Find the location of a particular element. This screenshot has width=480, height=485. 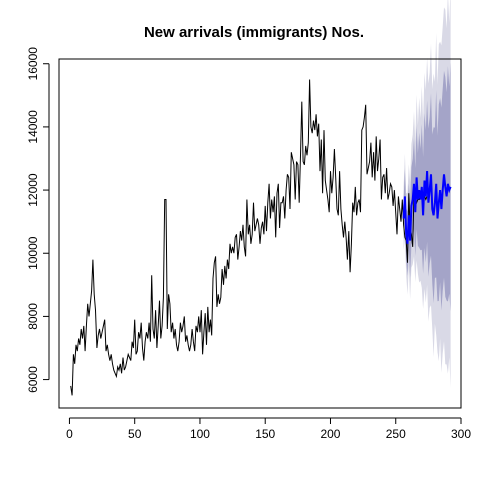

y-tick-label: 6000 is located at coordinates (33, 379).